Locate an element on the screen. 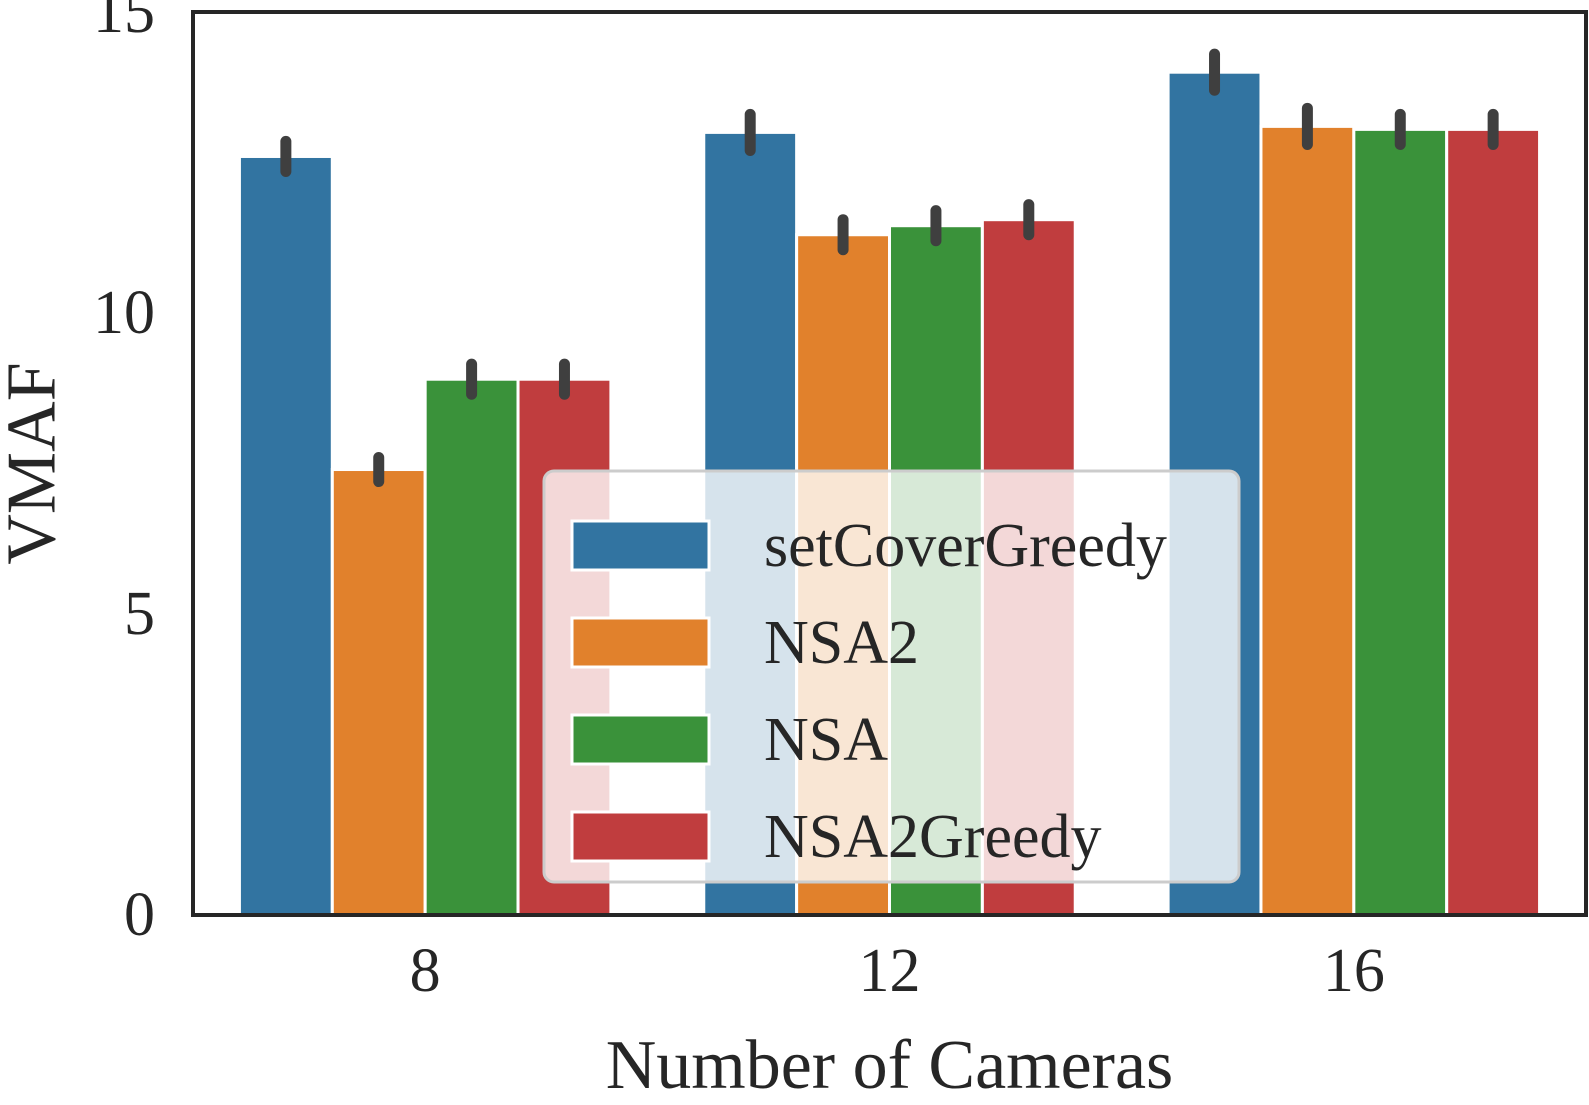  x-tick-label: 8 is located at coordinates (425, 971).